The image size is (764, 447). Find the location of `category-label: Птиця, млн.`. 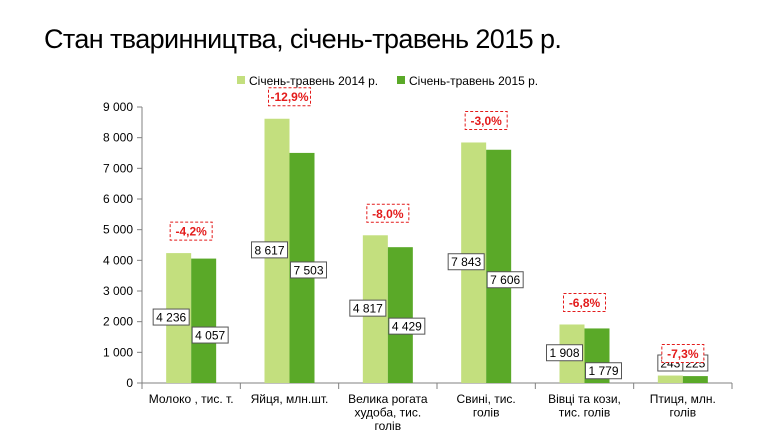

category-label: Птиця, млн. is located at coordinates (683, 399).